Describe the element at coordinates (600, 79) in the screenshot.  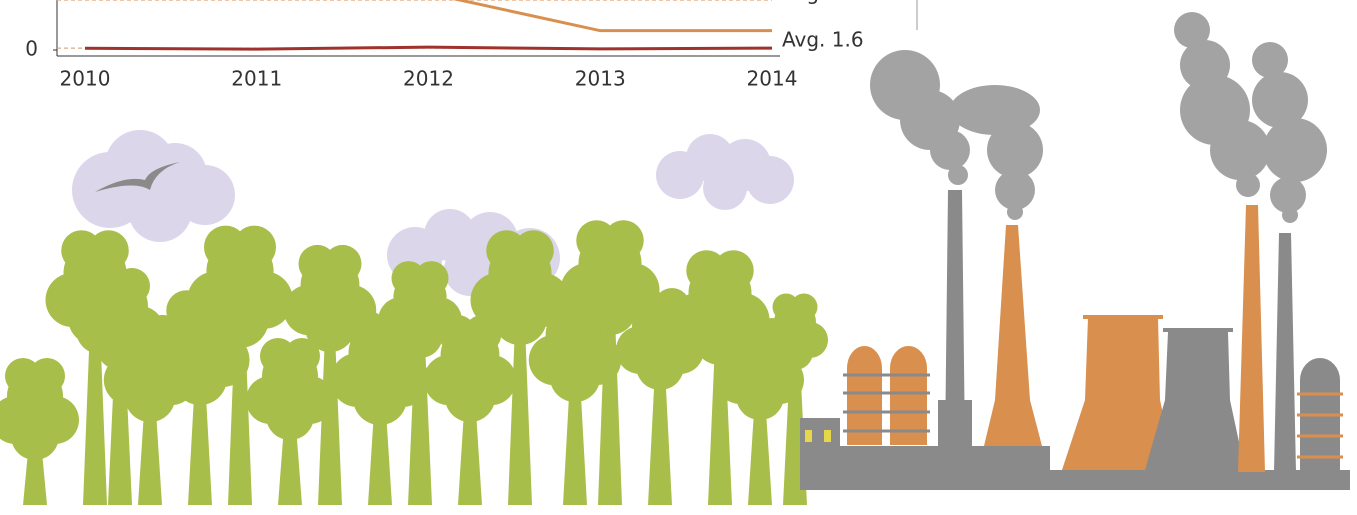
I see `x-tick-label: 2013` at that location.